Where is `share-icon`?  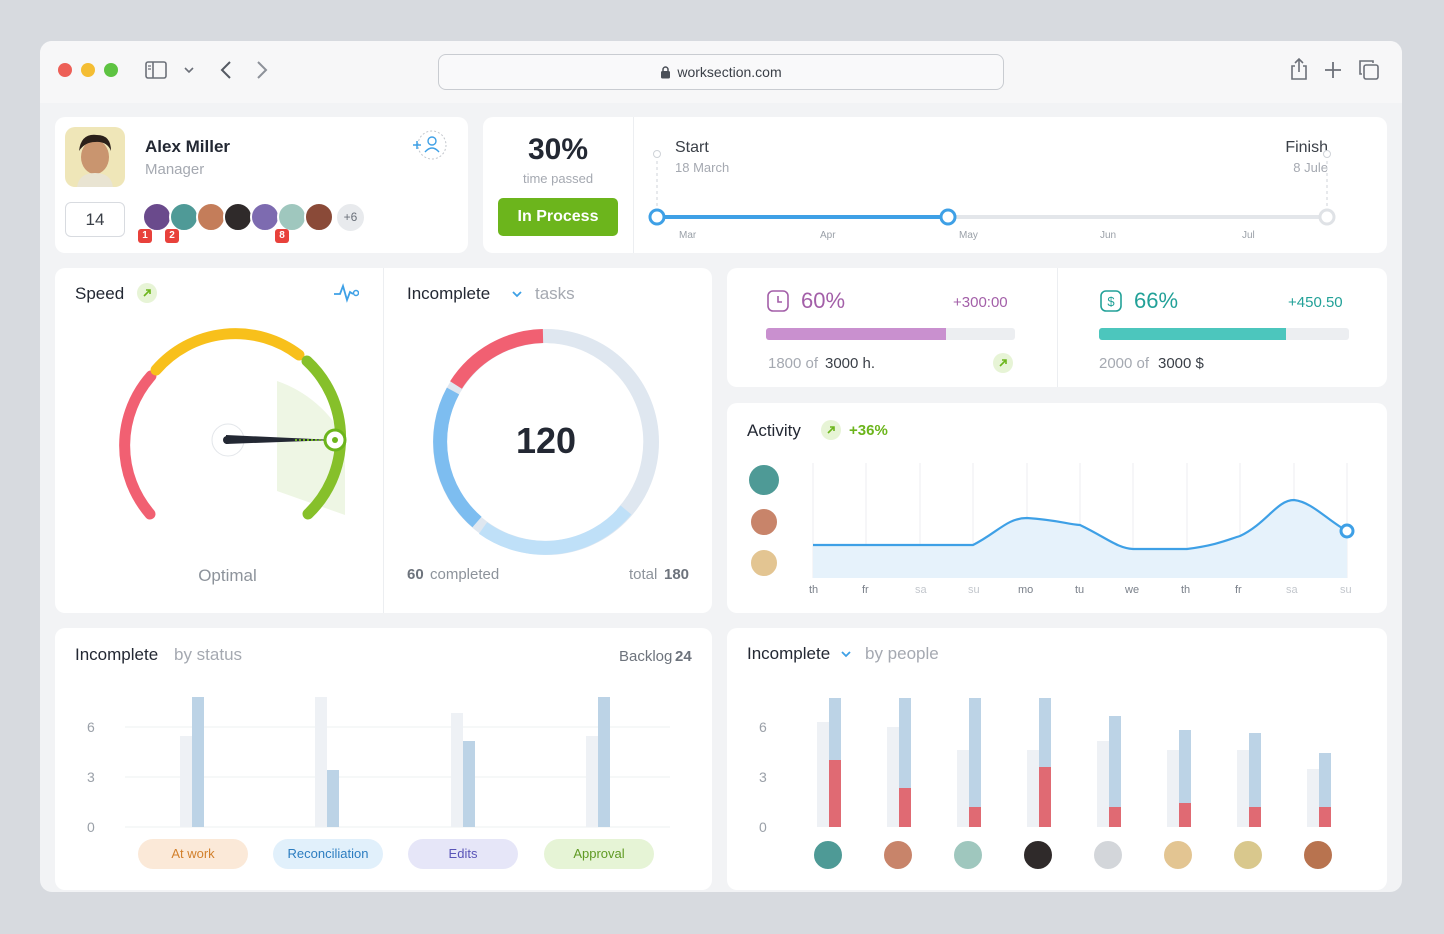 share-icon is located at coordinates (1299, 69).